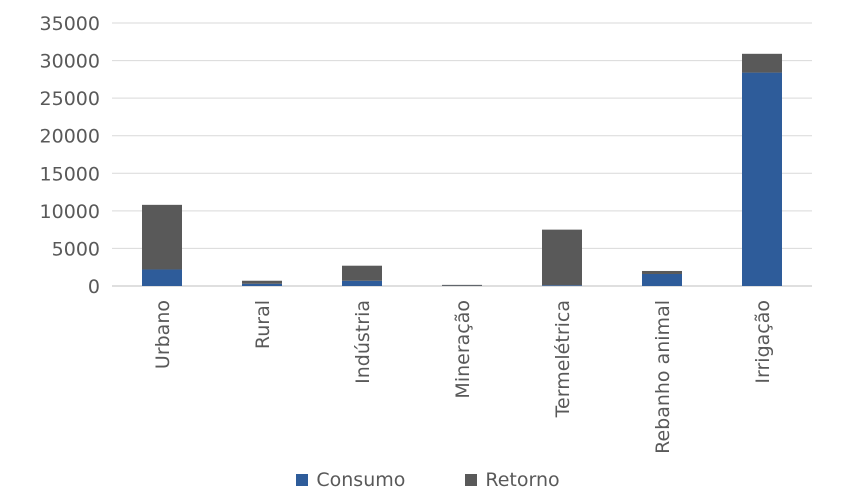  Describe the element at coordinates (563, 359) in the screenshot. I see `x-tick-label: Termelétrica` at that location.